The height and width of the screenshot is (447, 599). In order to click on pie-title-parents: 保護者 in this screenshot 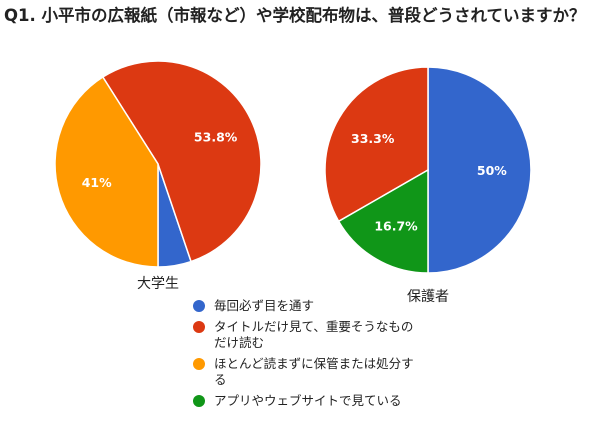, I will do `click(428, 297)`.